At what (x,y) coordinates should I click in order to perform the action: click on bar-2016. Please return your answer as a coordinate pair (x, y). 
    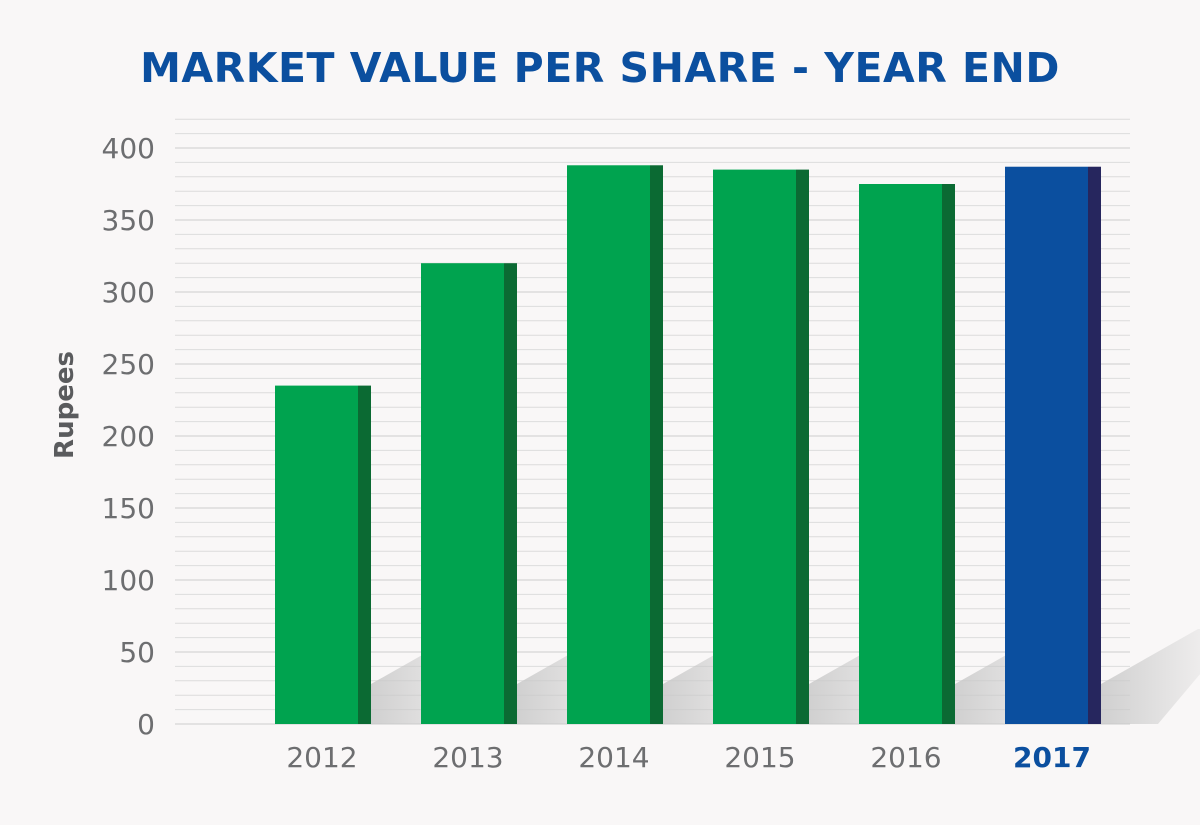
    Looking at the image, I should click on (900, 454).